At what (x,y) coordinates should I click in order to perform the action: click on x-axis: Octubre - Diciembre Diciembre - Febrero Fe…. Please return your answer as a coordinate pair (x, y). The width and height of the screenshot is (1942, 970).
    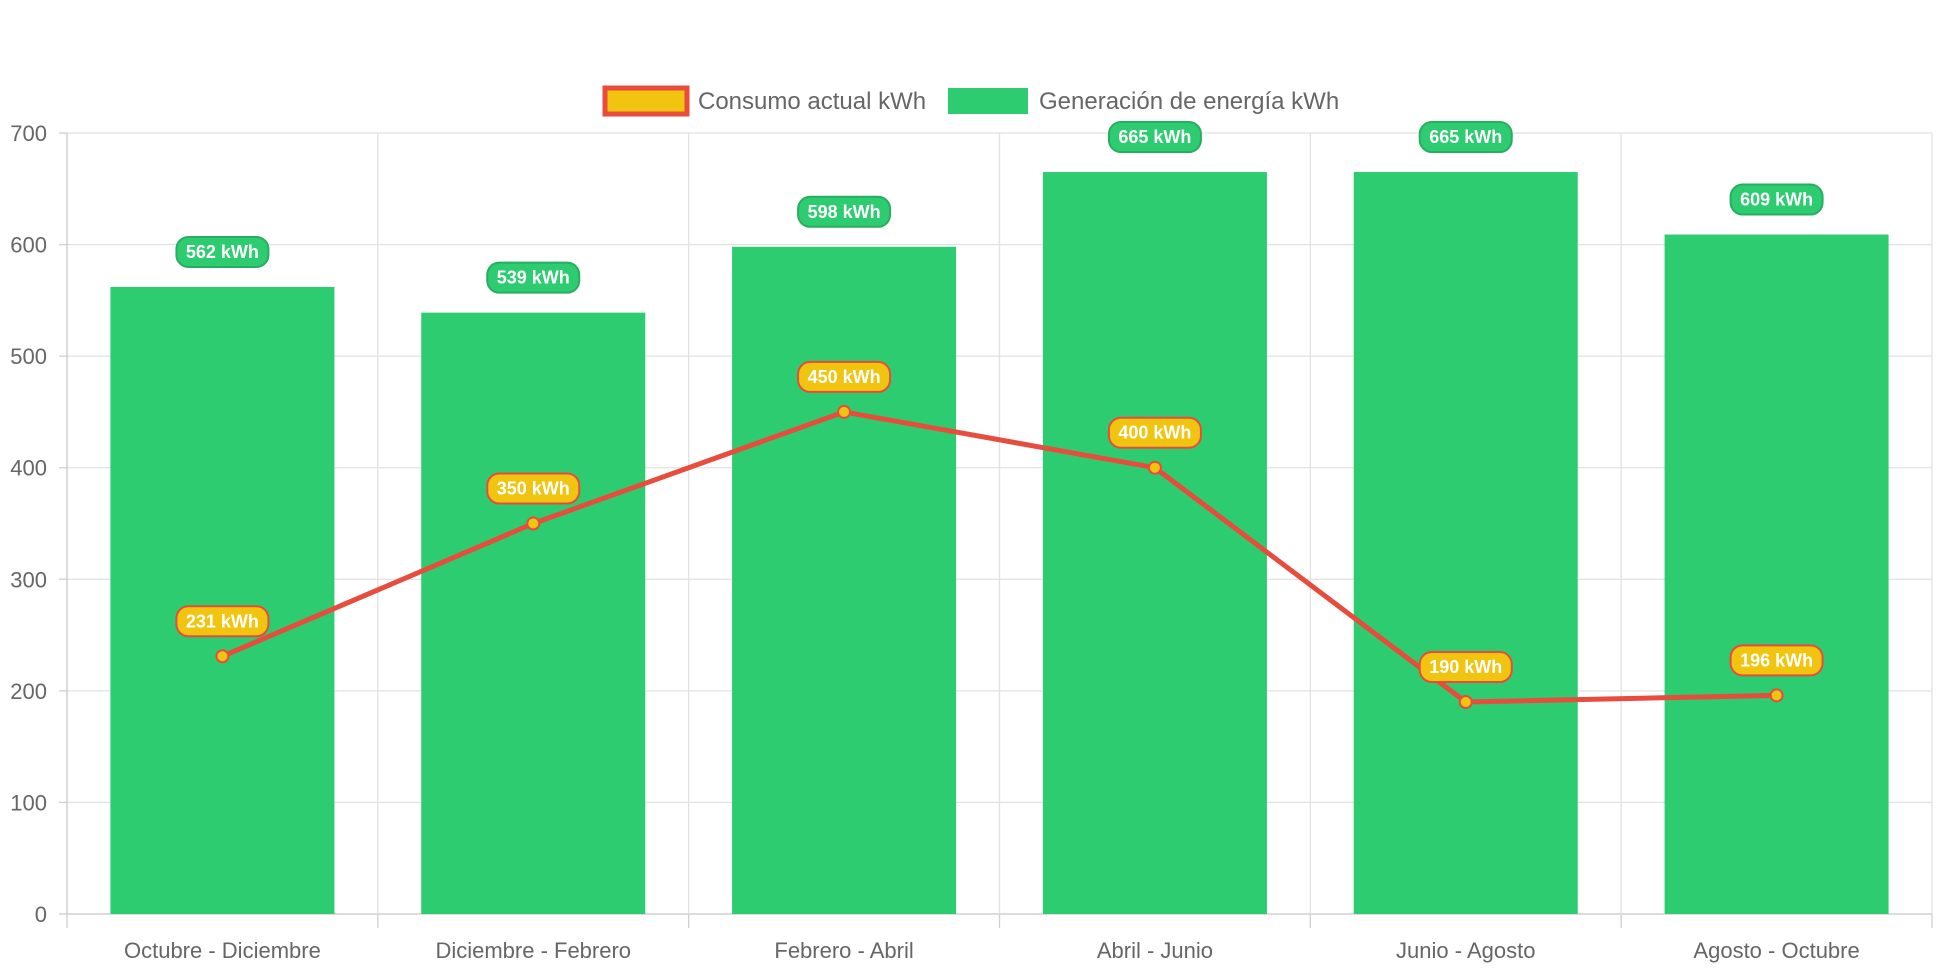
    Looking at the image, I should click on (999, 938).